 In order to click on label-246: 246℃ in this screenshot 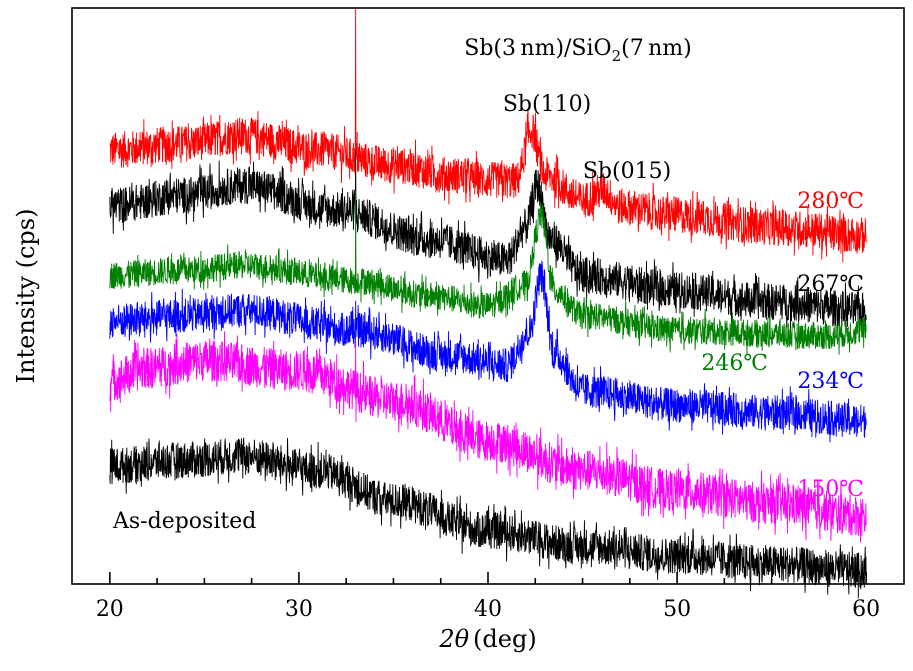, I will do `click(734, 363)`.